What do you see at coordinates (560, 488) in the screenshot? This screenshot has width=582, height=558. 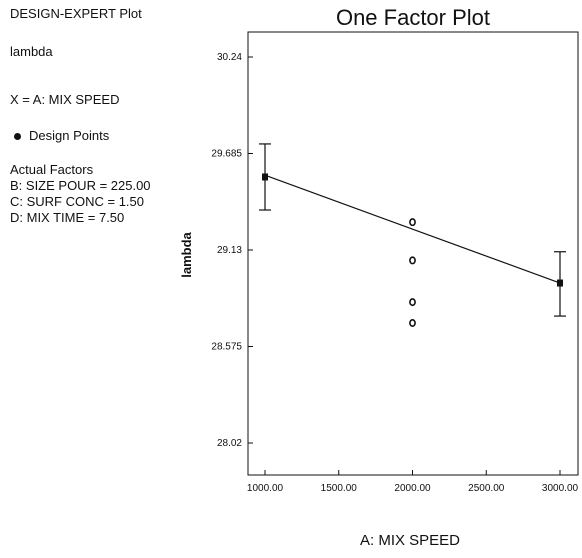 I see `x-tick-label: 3000.00` at bounding box center [560, 488].